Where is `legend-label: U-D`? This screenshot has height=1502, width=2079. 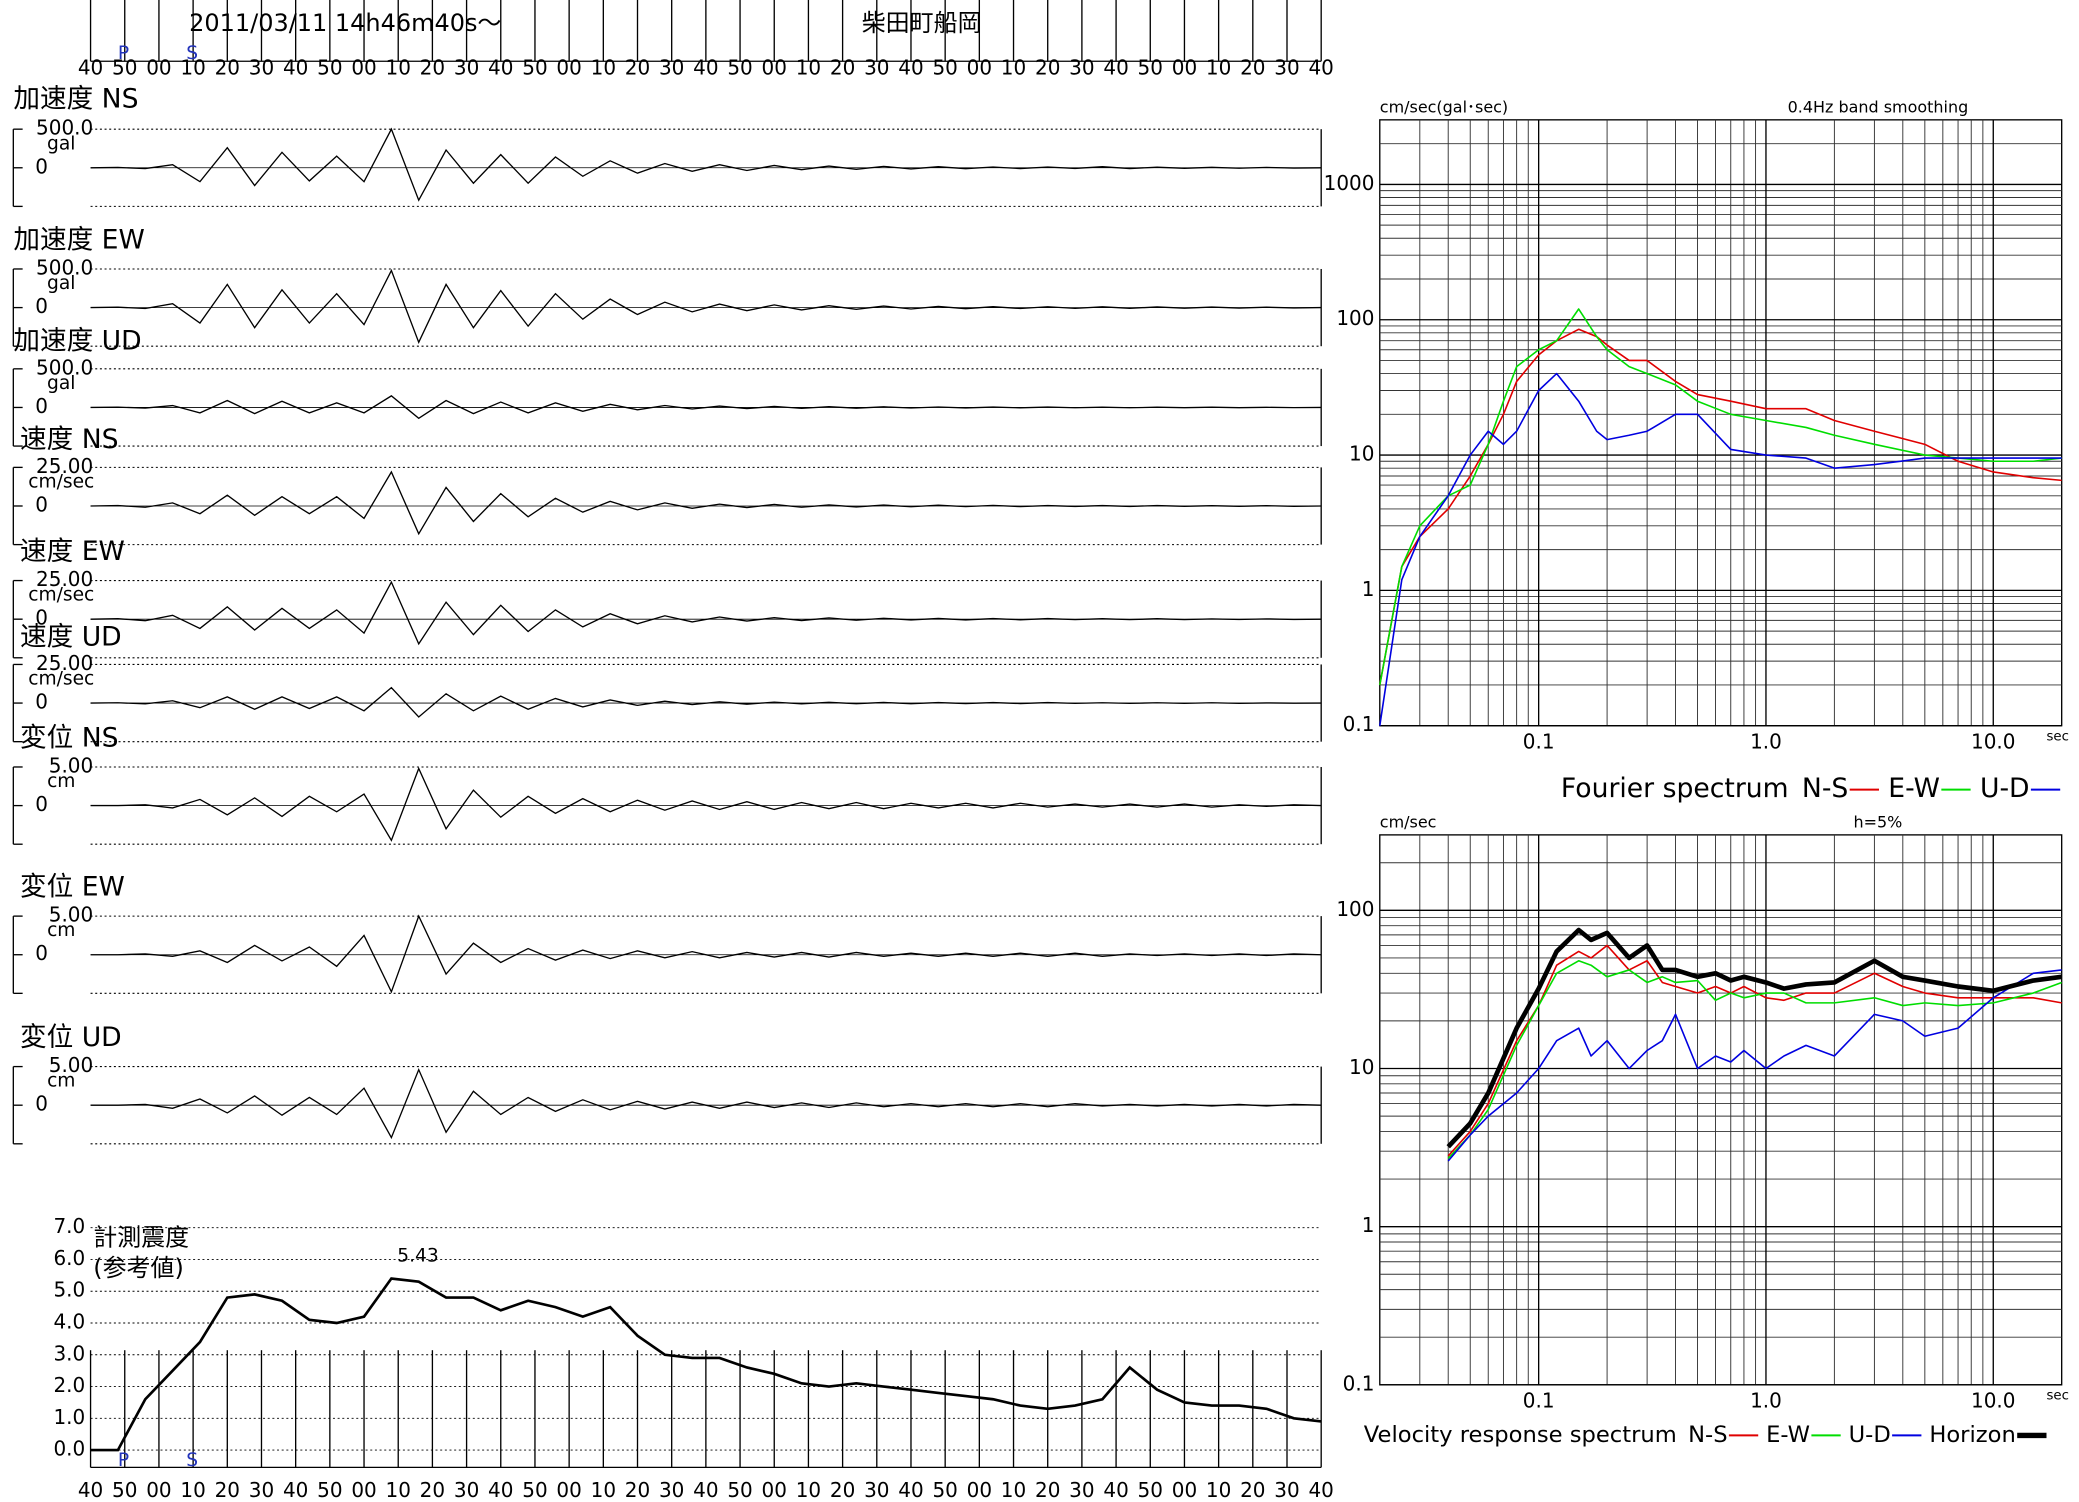 legend-label: U-D is located at coordinates (2005, 788).